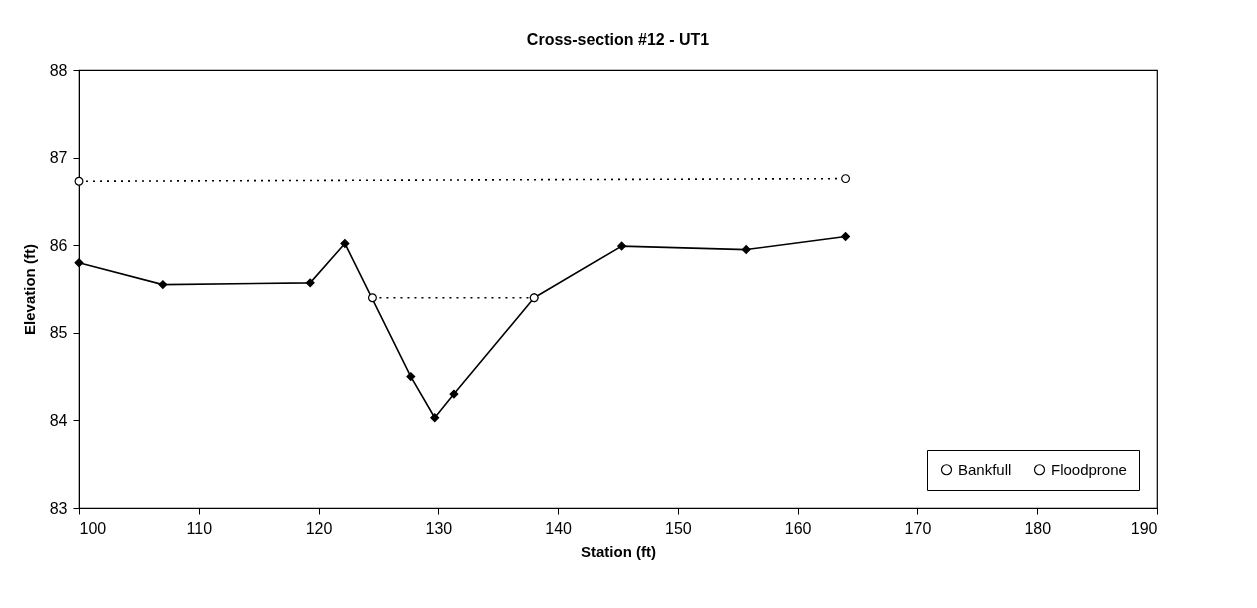 The width and height of the screenshot is (1257, 608). Describe the element at coordinates (559, 528) in the screenshot. I see `x-tick-label: 140` at that location.